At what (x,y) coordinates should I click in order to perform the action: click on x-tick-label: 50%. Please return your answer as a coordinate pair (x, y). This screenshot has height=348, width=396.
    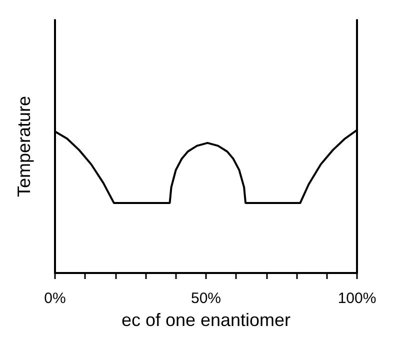
    Looking at the image, I should click on (206, 298).